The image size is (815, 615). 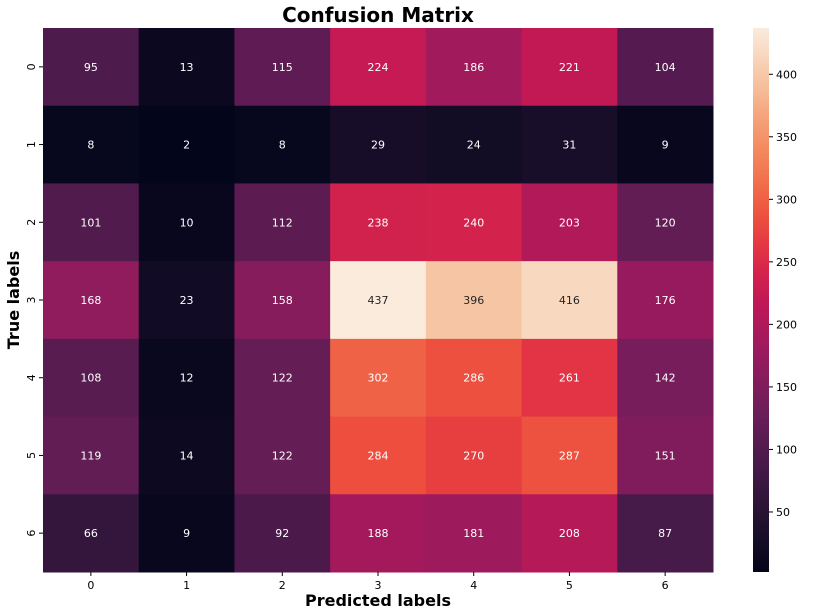 What do you see at coordinates (282, 533) in the screenshot?
I see `cell-value-label: 92` at bounding box center [282, 533].